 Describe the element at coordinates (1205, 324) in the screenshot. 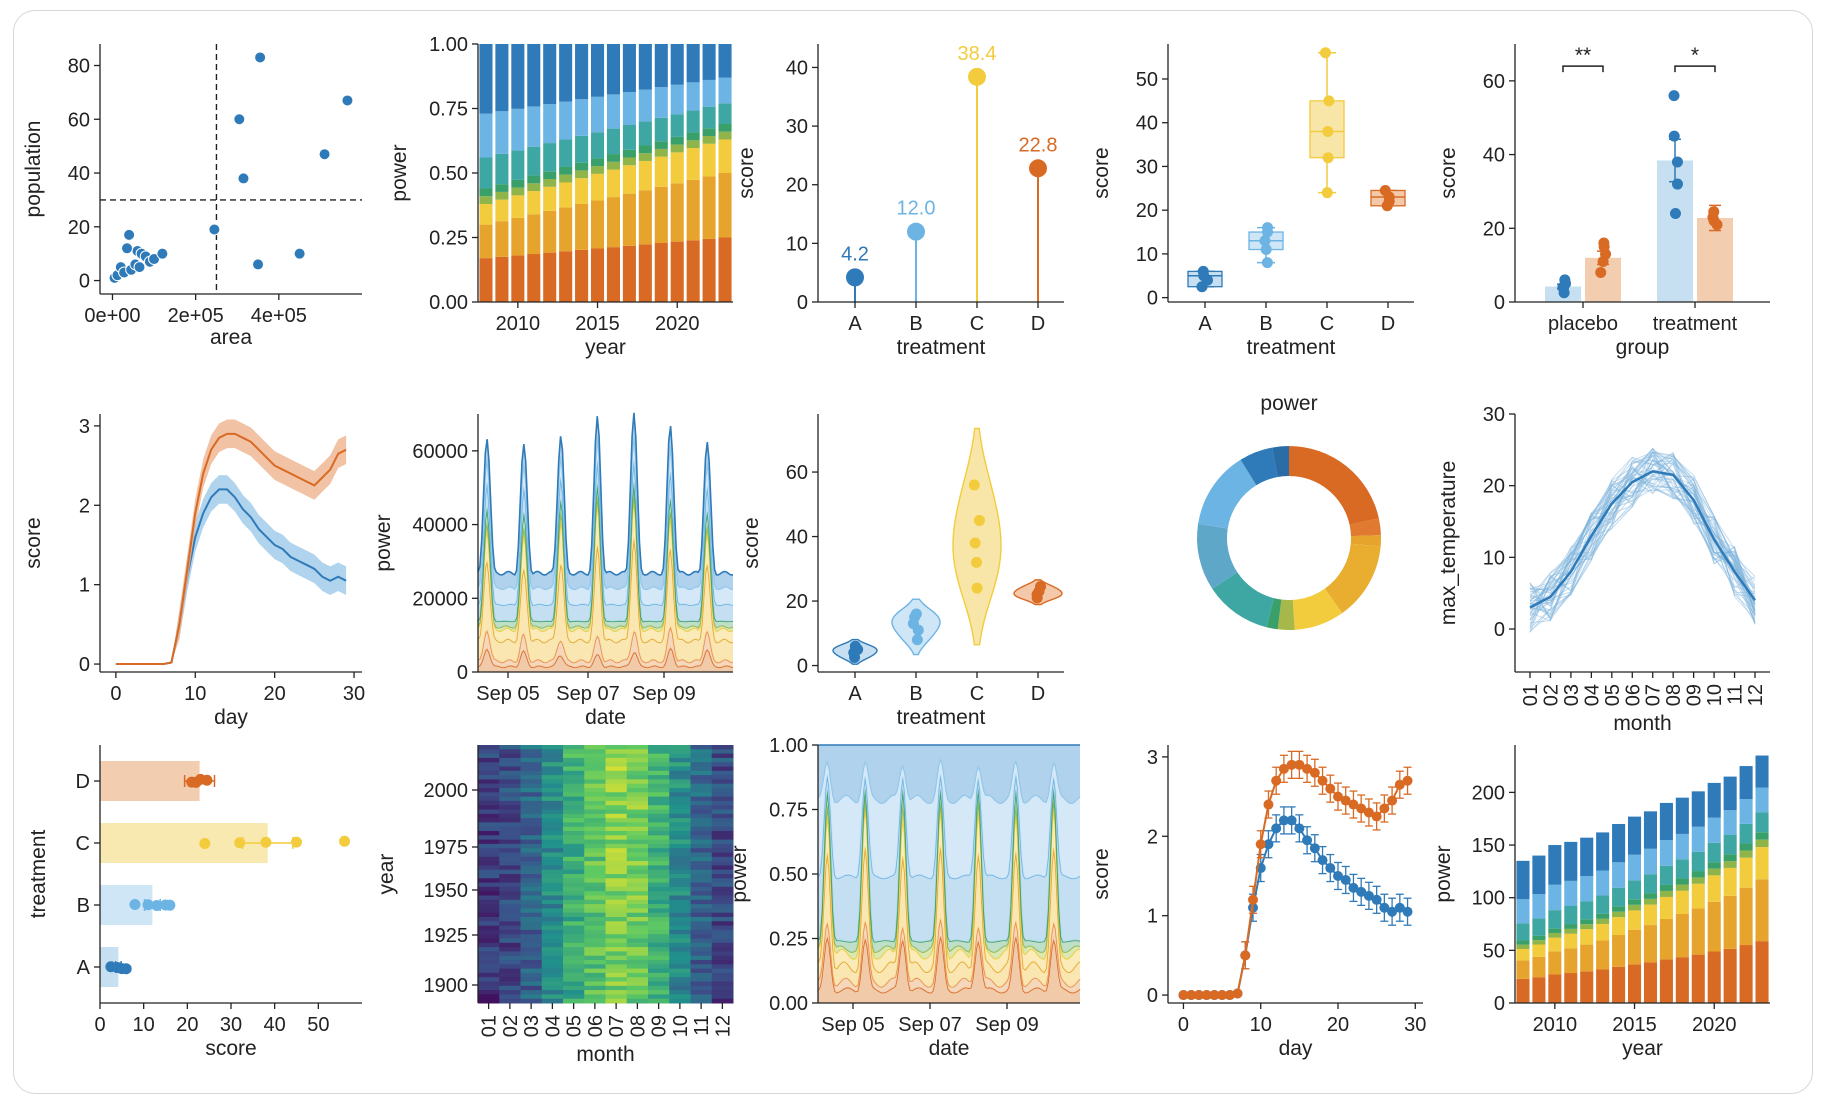

I see `x-tick-label: A` at that location.